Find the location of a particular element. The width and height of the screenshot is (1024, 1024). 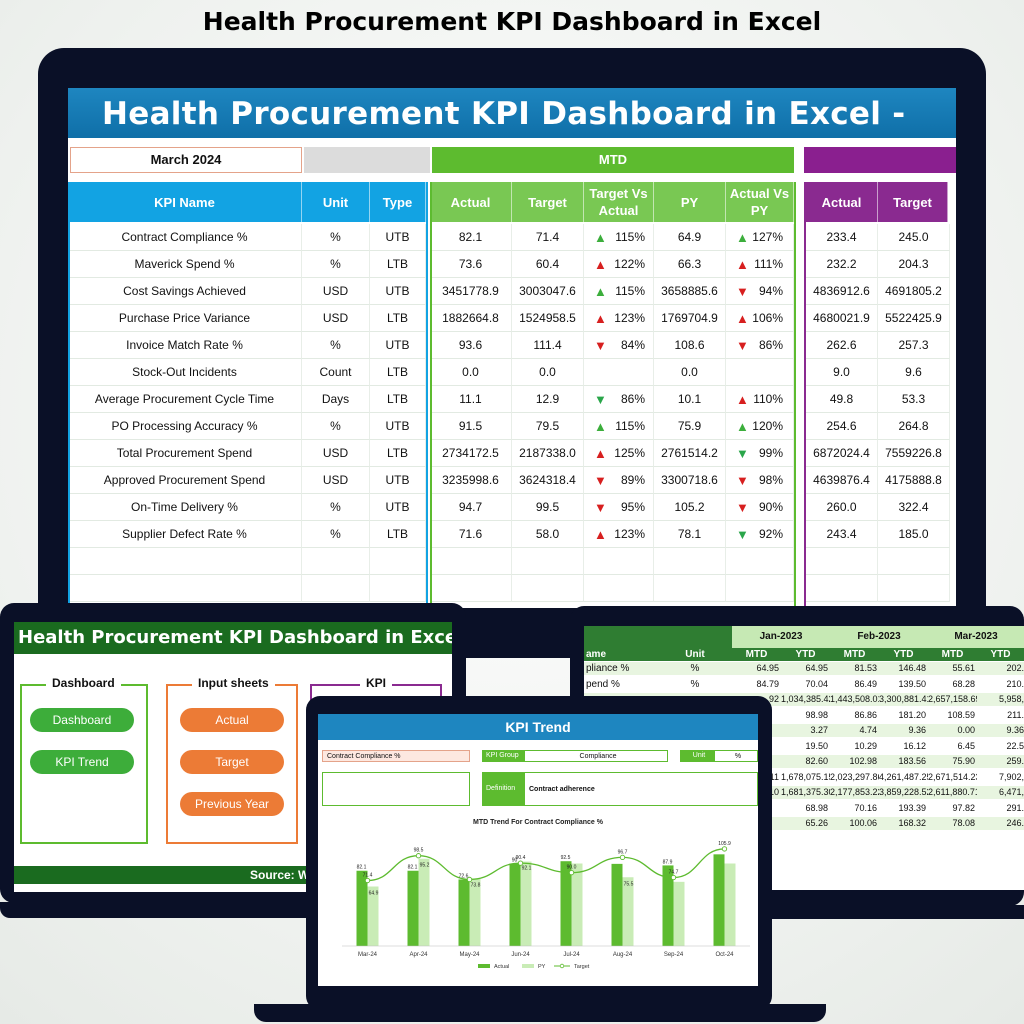

kpi-name-cell-value: Average Procurement Cycle Time is located at coordinates (184, 399).